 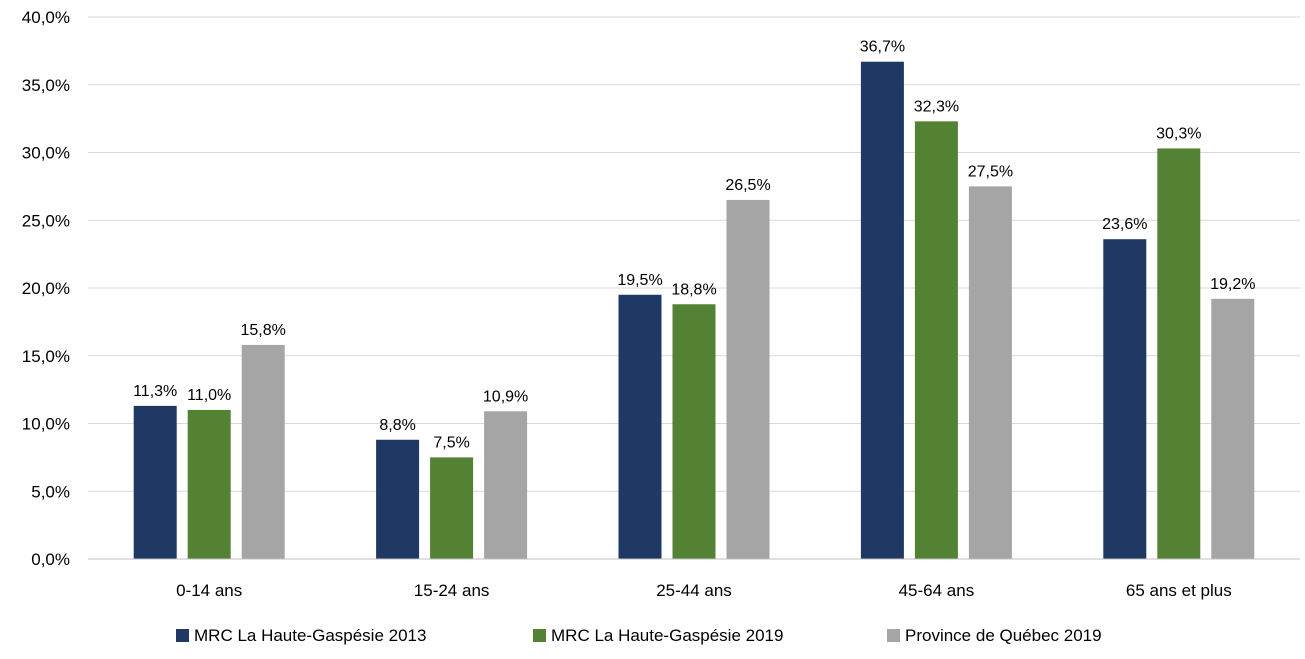 I want to click on x-tick-label: 65 ans et plus, so click(x=1179, y=590).